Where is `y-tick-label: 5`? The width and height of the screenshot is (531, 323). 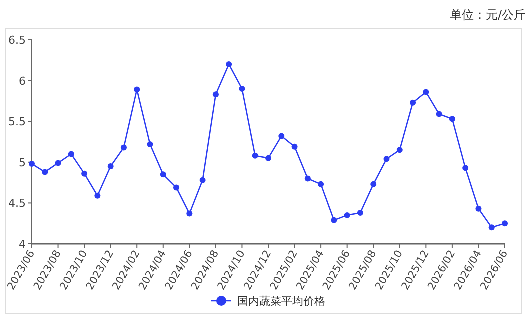
y-tick-label: 5 is located at coordinates (22, 163).